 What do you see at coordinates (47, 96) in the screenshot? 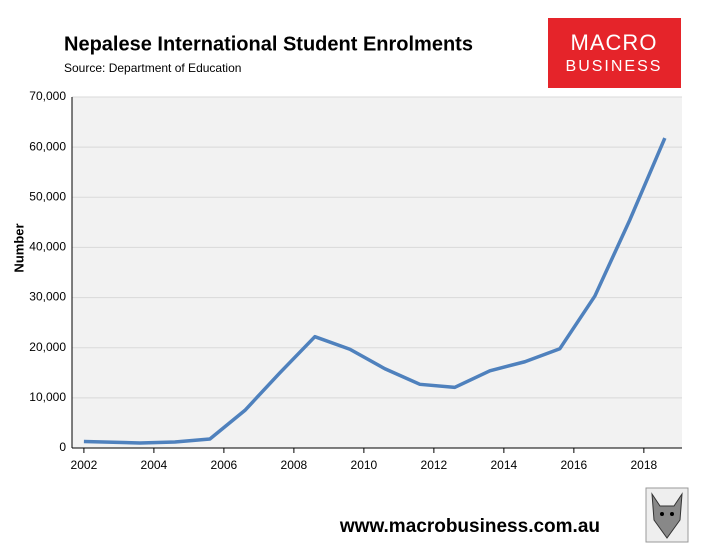
I see `y-tick-label: 70,000` at bounding box center [47, 96].